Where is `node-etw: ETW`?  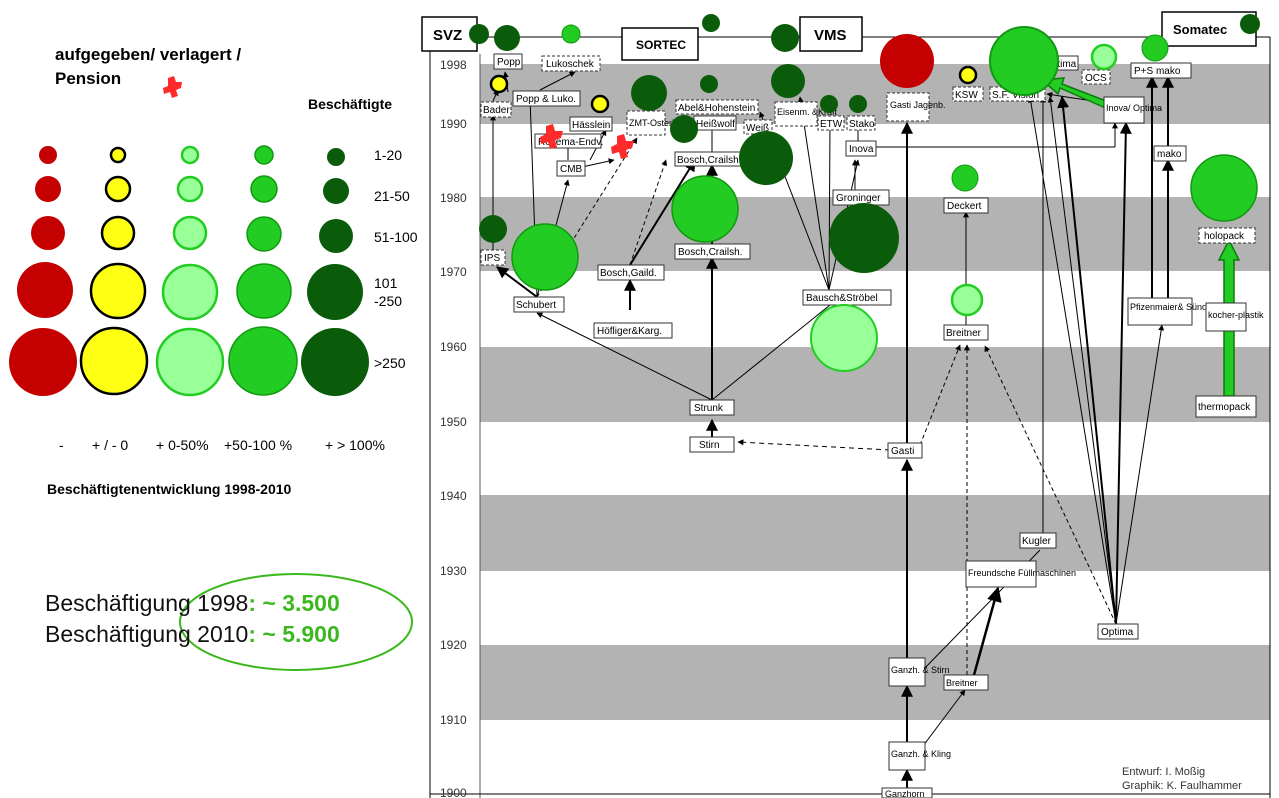
node-etw: ETW is located at coordinates (831, 123).